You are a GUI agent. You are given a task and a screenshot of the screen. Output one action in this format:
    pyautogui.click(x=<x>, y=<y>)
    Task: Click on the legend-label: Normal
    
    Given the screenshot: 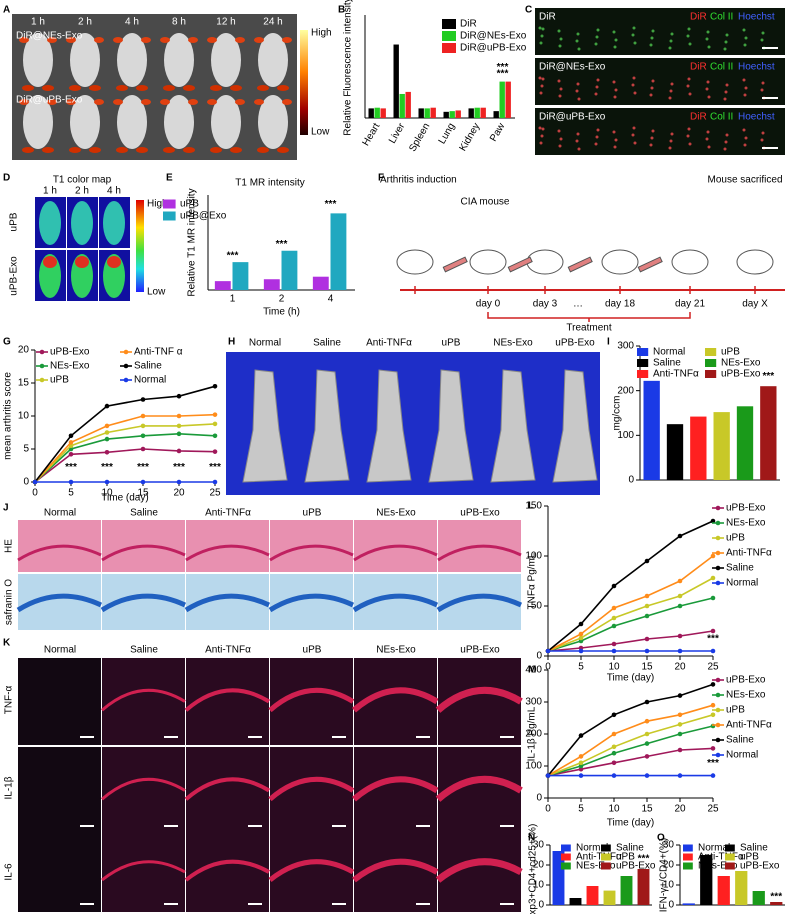 What is the action you would take?
    pyautogui.click(x=592, y=848)
    